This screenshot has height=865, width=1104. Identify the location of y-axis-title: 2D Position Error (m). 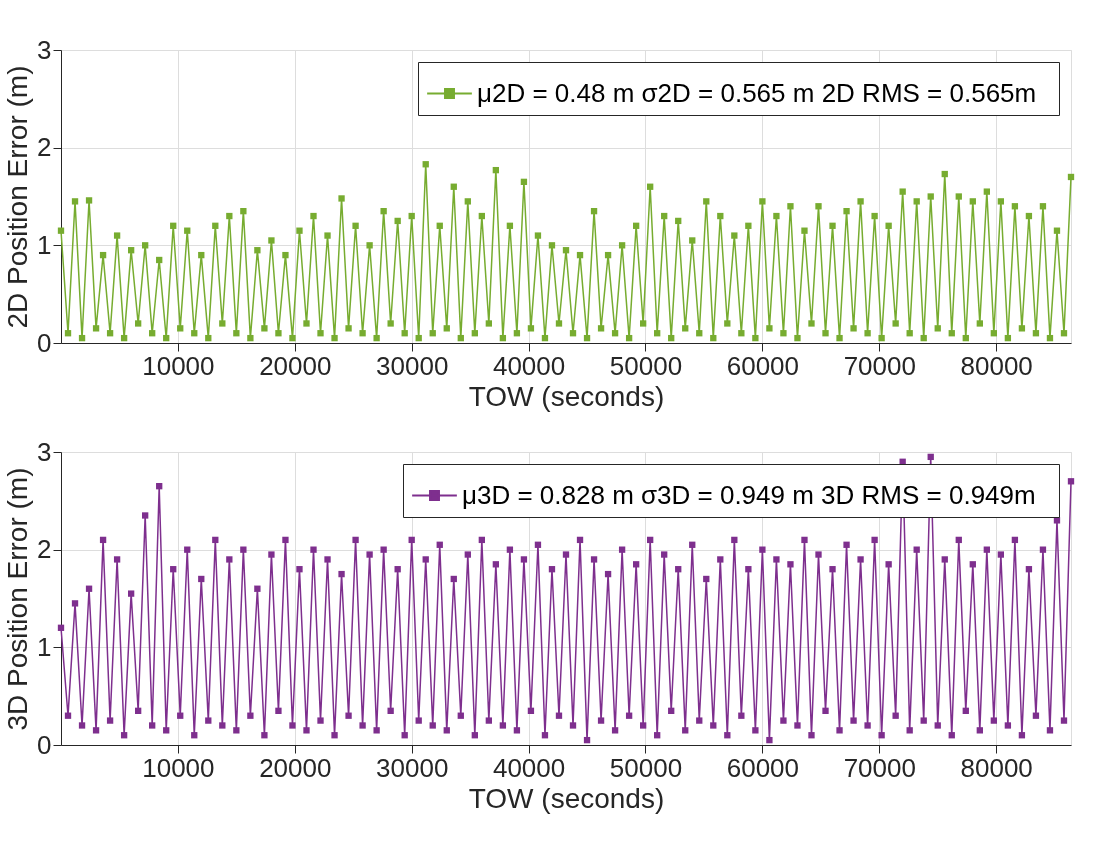
(18, 197).